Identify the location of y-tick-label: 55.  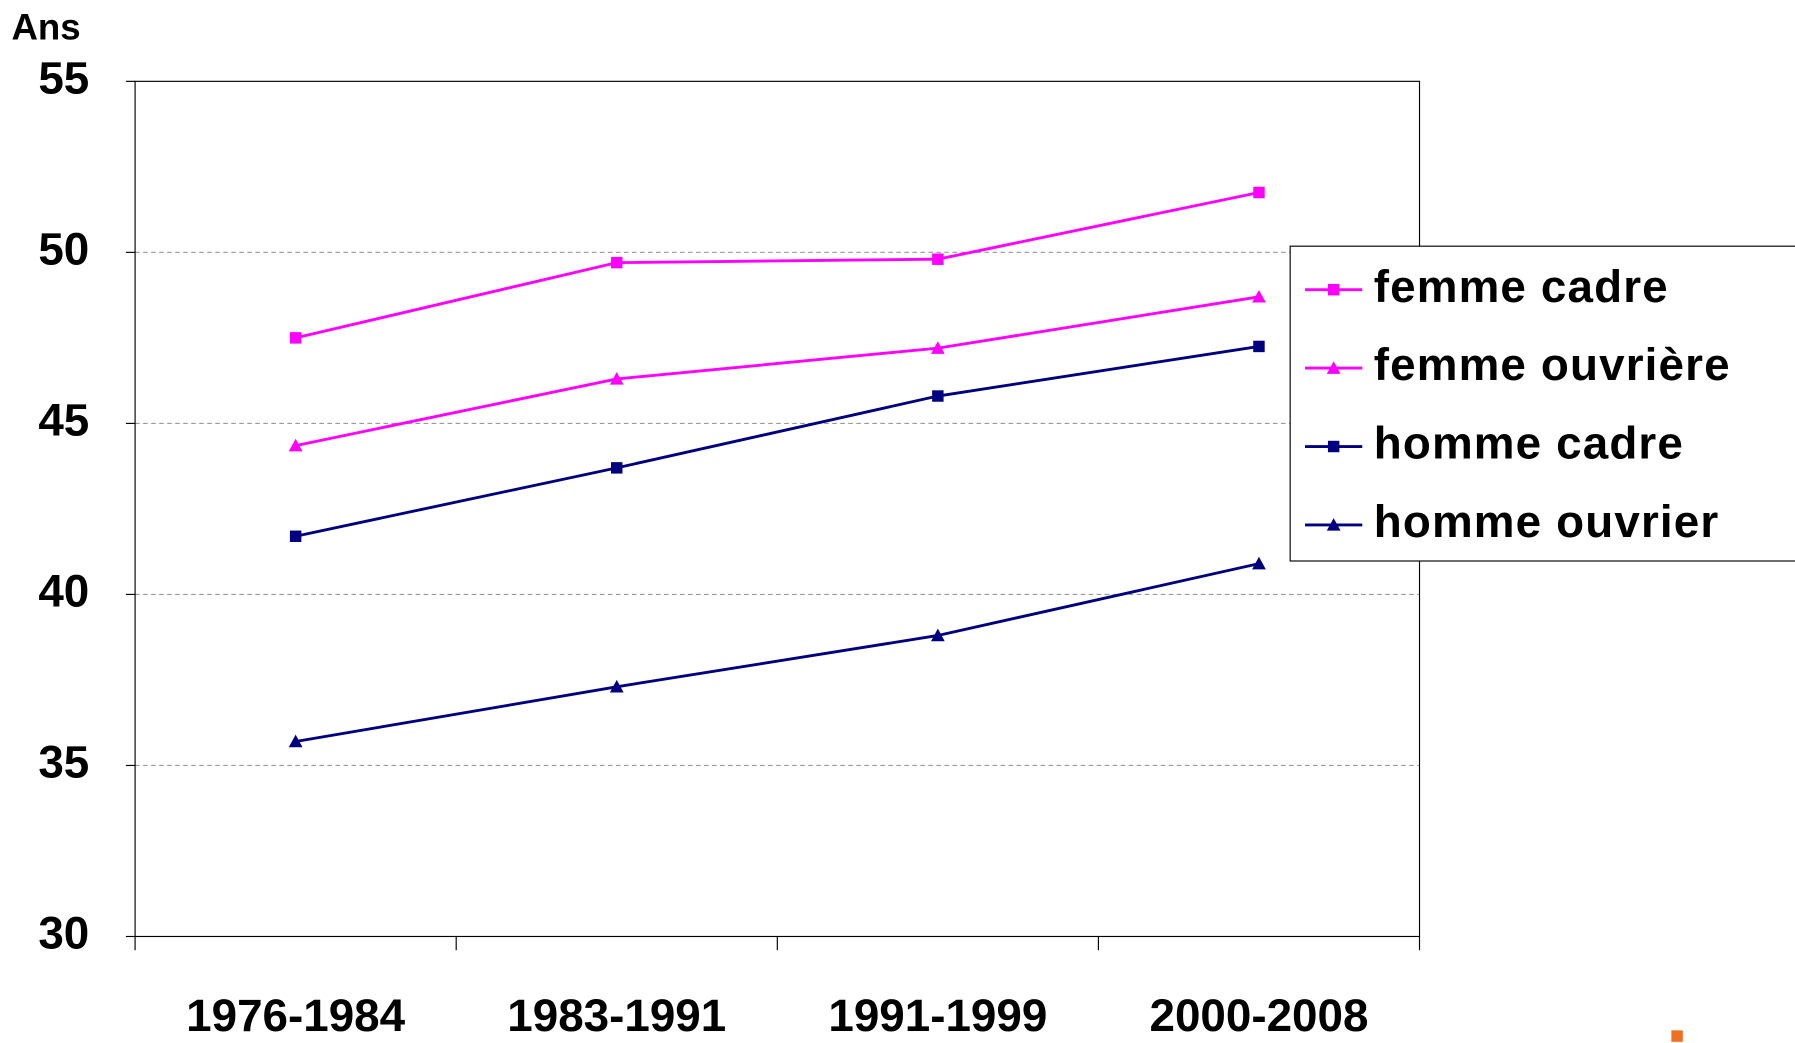
(63, 77).